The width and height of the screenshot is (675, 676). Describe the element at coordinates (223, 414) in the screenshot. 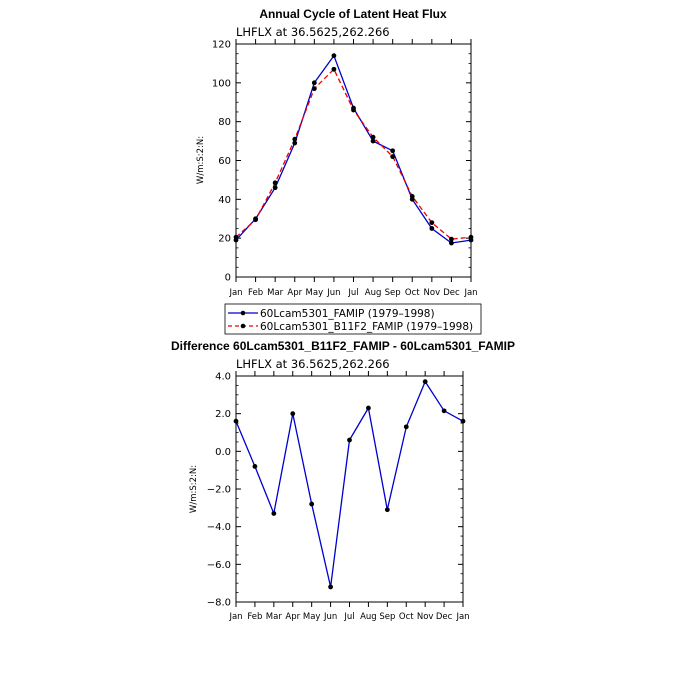

I see `y-tick-label: 2.0` at that location.